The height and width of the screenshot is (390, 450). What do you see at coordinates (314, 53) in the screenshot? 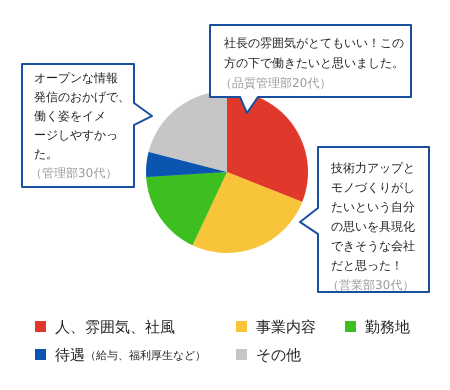
I see `text: 社長の雰囲気がとてもいい！この方の下で働きたいと思いました。` at bounding box center [314, 53].